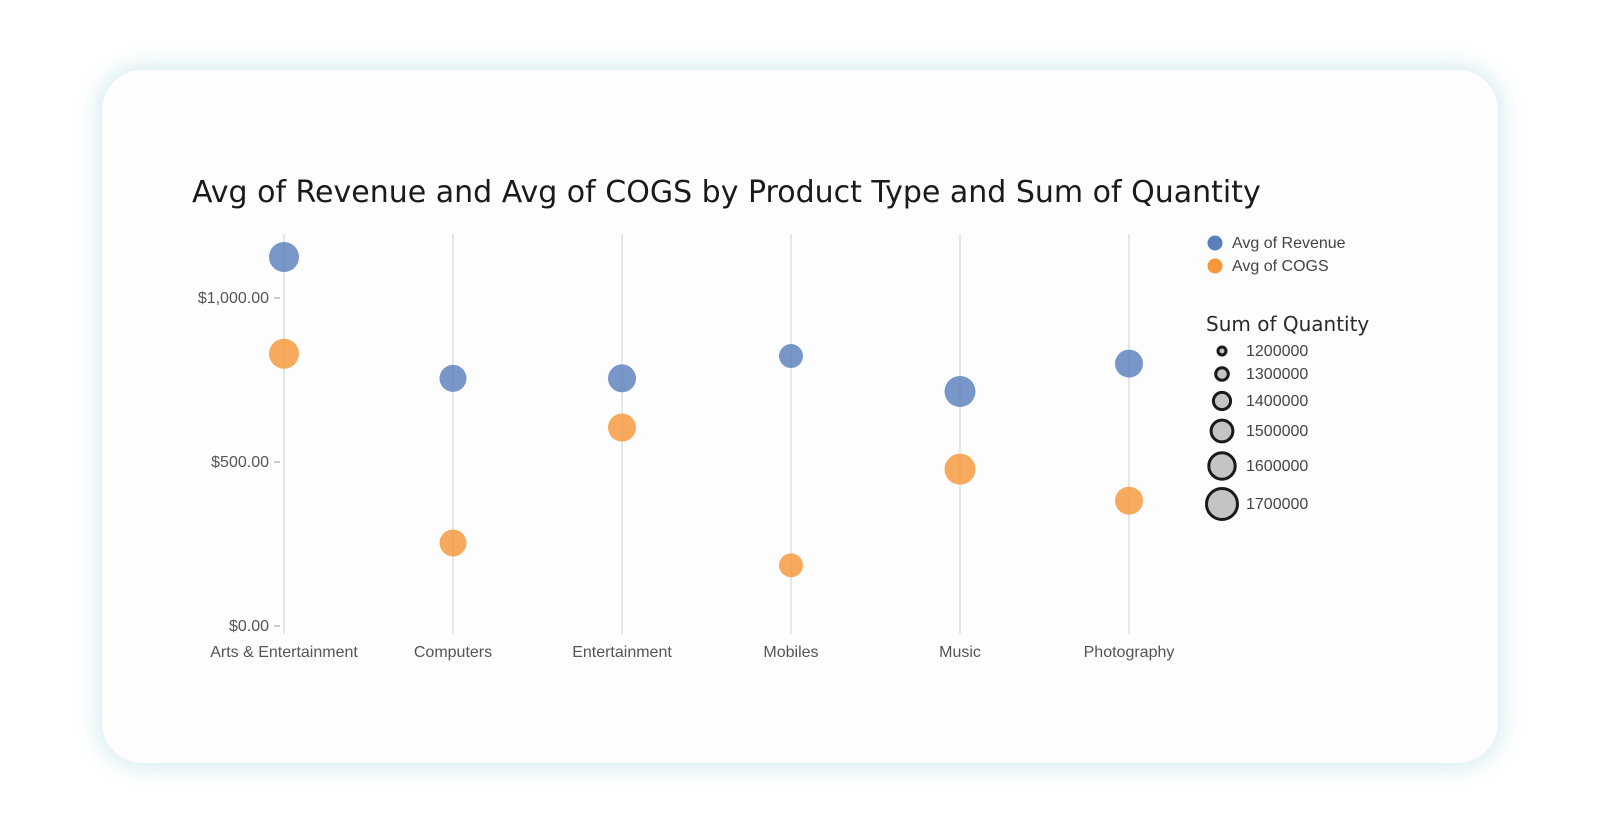 The image size is (1600, 832). Describe the element at coordinates (790, 652) in the screenshot. I see `x-tick-label: Mobiles` at that location.